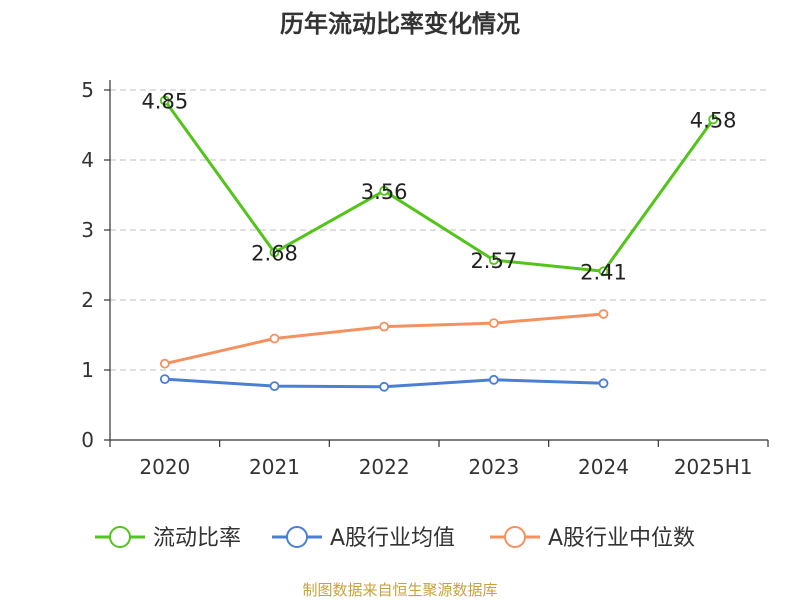 The height and width of the screenshot is (600, 800). I want to click on legend: 流动比率 A股行业均值 A股行业中位数, so click(395, 538).